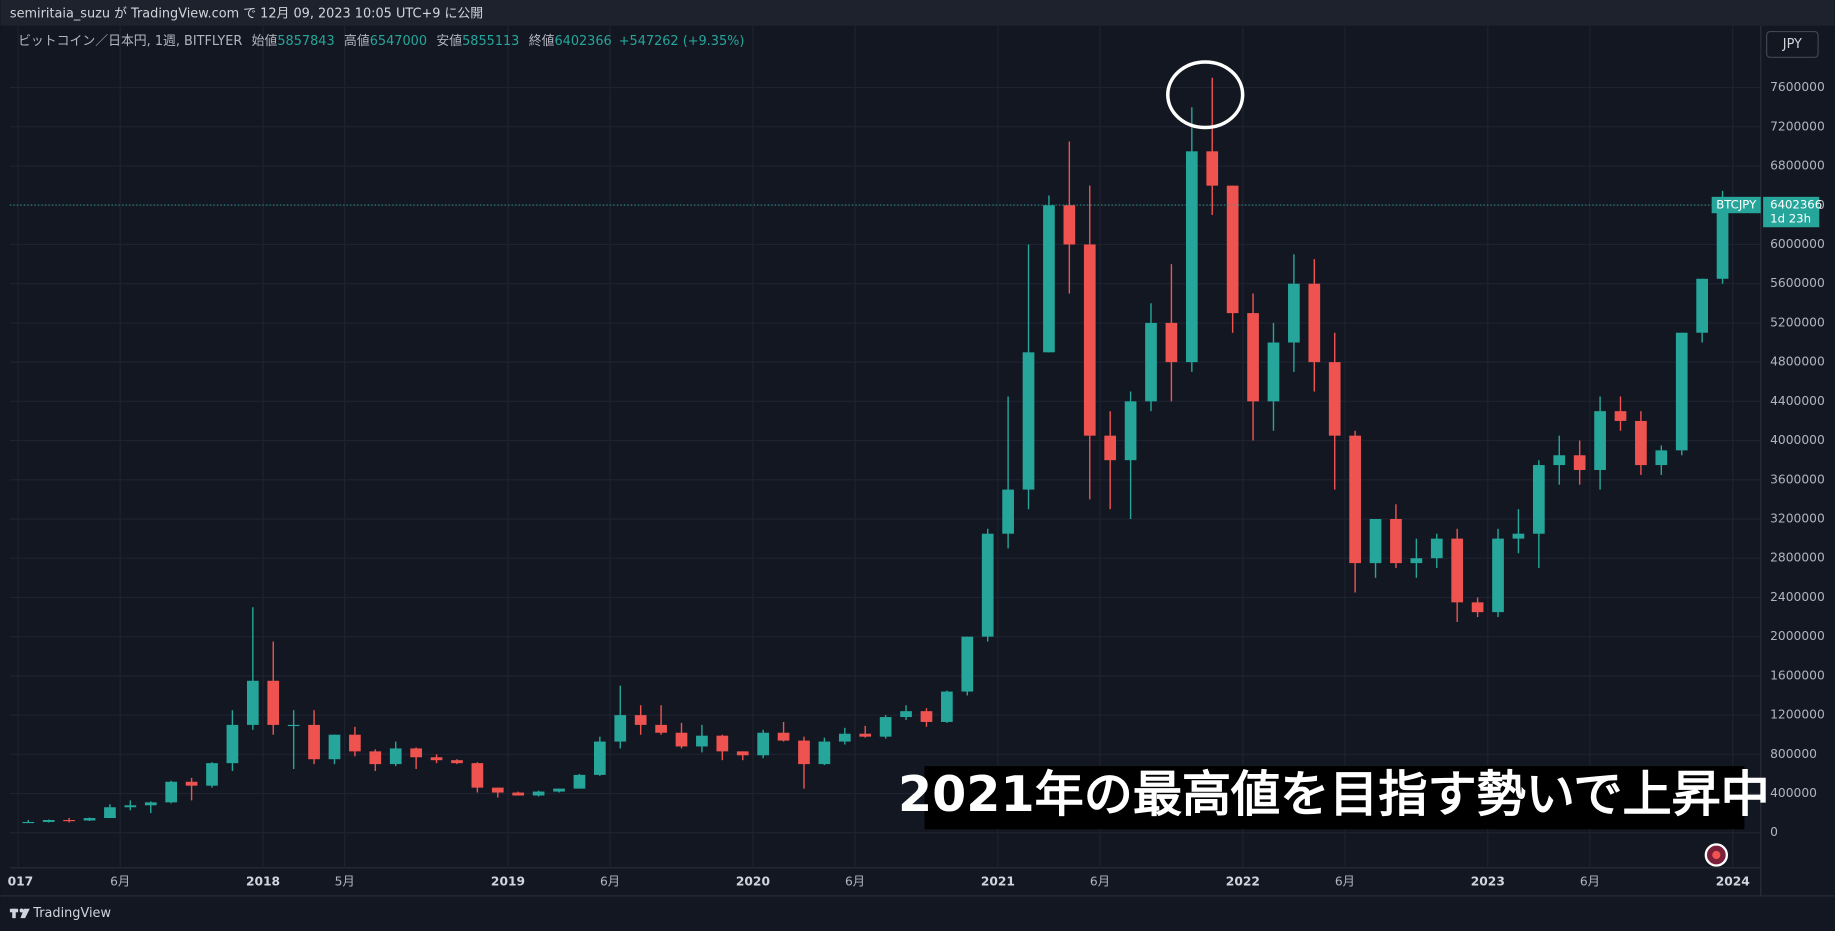  Describe the element at coordinates (21, 881) in the screenshot. I see `x-tick-label: 017` at that location.